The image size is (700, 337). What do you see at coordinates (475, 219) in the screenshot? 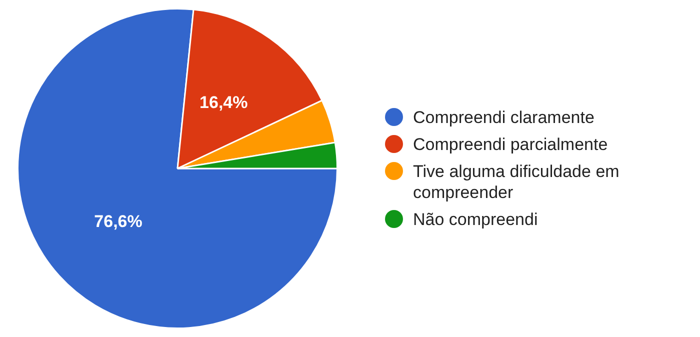
I see `legend-label: Não compreendi` at bounding box center [475, 219].